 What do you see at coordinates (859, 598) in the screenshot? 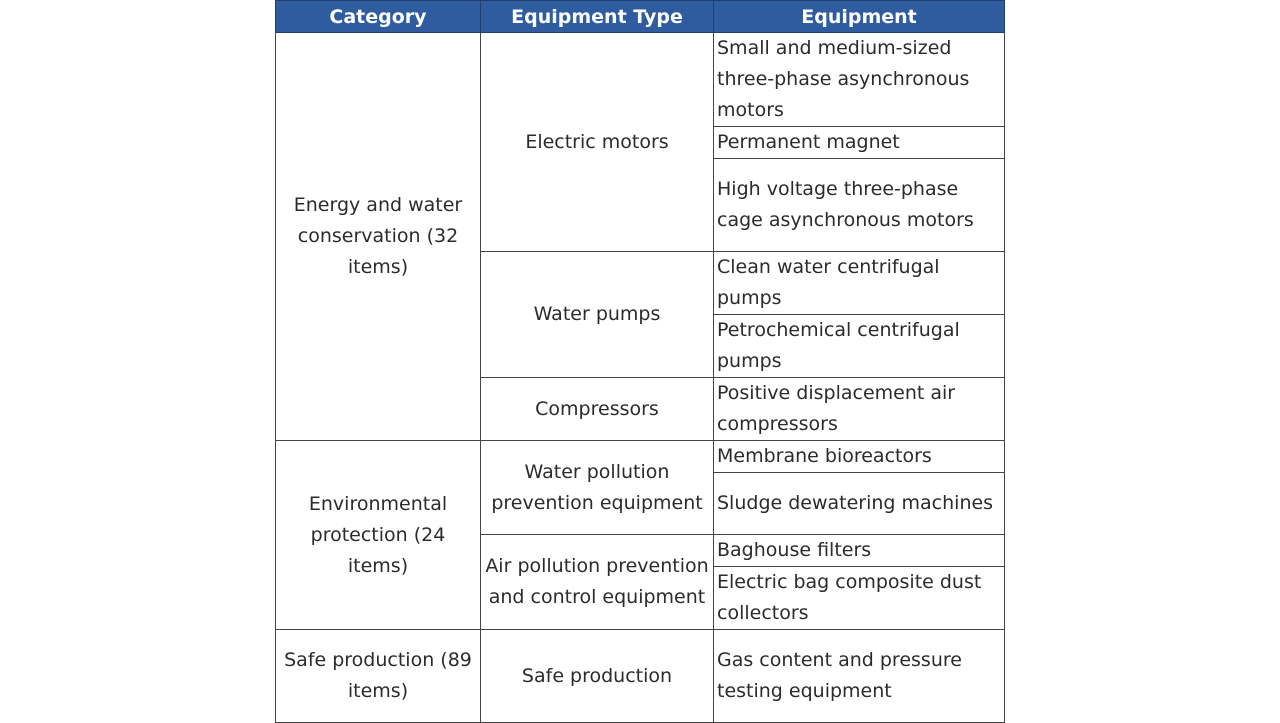
I see `equipment-cell: Electric bag composite dust collectors` at bounding box center [859, 598].